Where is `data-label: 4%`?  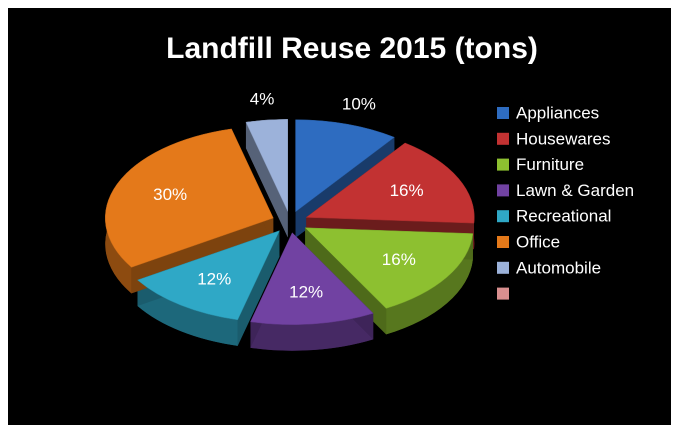
data-label: 4% is located at coordinates (262, 98).